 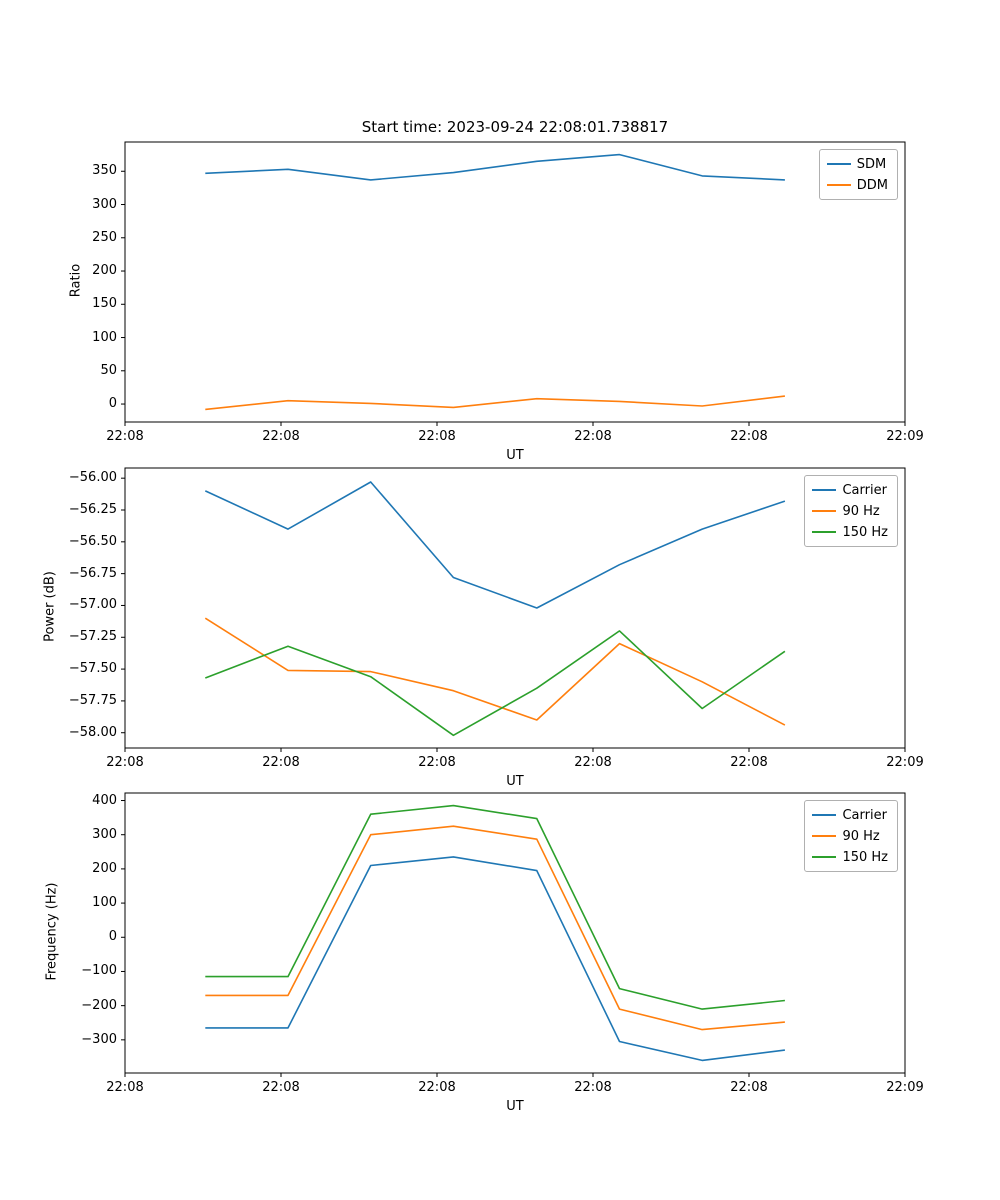 I want to click on figure-title: Start time: 2023-09-24 22:08:01.738817, so click(x=515, y=127).